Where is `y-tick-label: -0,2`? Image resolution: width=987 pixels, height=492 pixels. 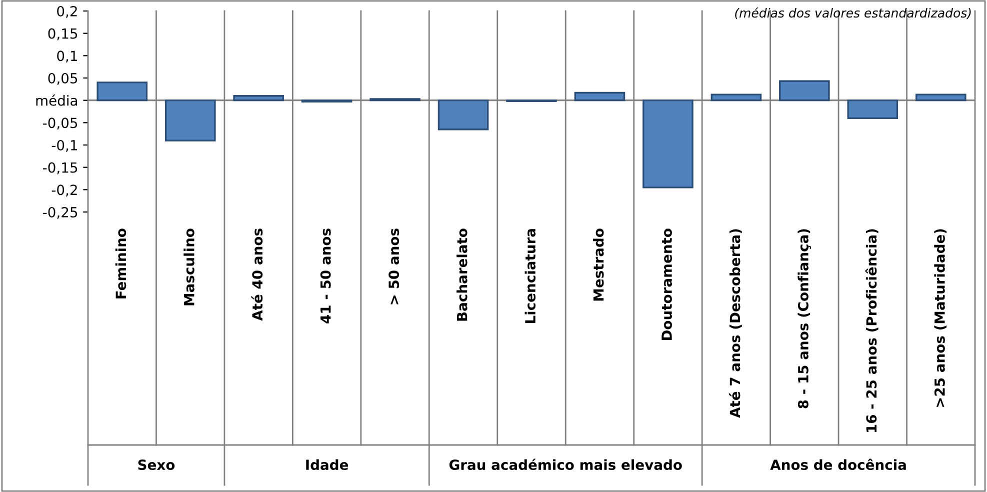 y-tick-label: -0,2 is located at coordinates (64, 190).